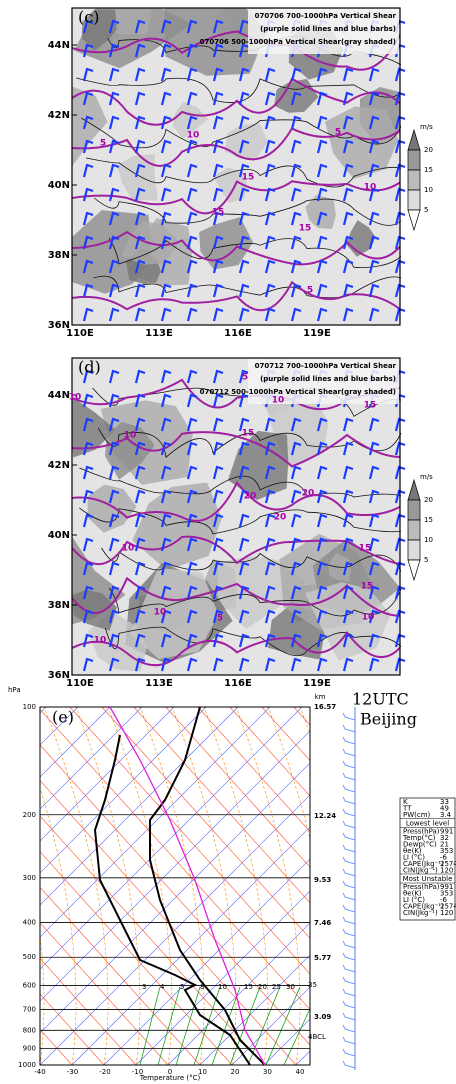 The height and width of the screenshot is (1084, 456). I want to click on table-value: 49, so click(444, 809).